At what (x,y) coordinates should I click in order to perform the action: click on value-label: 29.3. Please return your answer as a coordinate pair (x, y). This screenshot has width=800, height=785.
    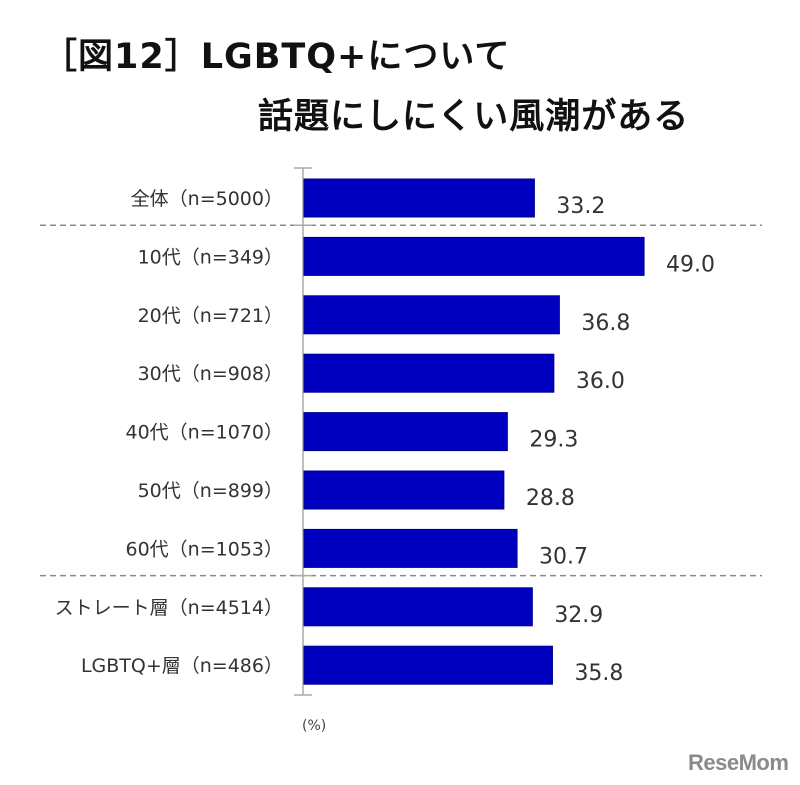
    Looking at the image, I should click on (553, 440).